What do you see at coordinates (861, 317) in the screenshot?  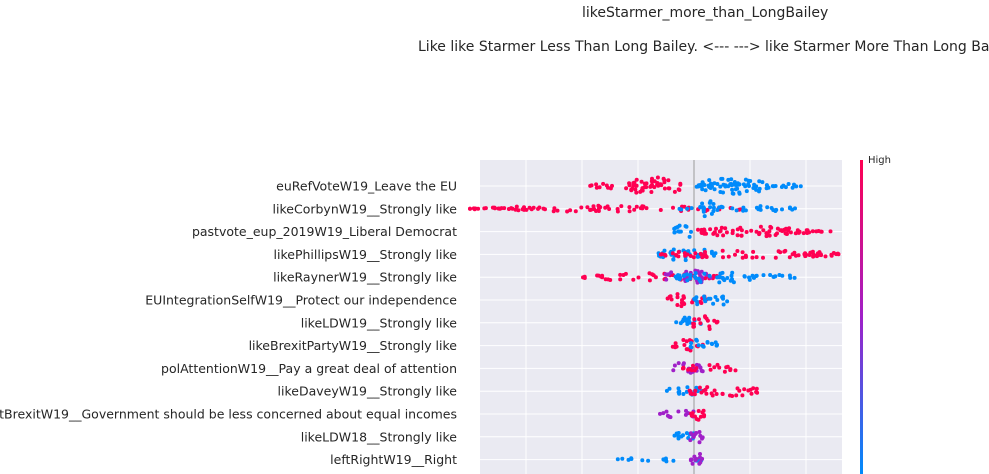 I see `colorbar` at bounding box center [861, 317].